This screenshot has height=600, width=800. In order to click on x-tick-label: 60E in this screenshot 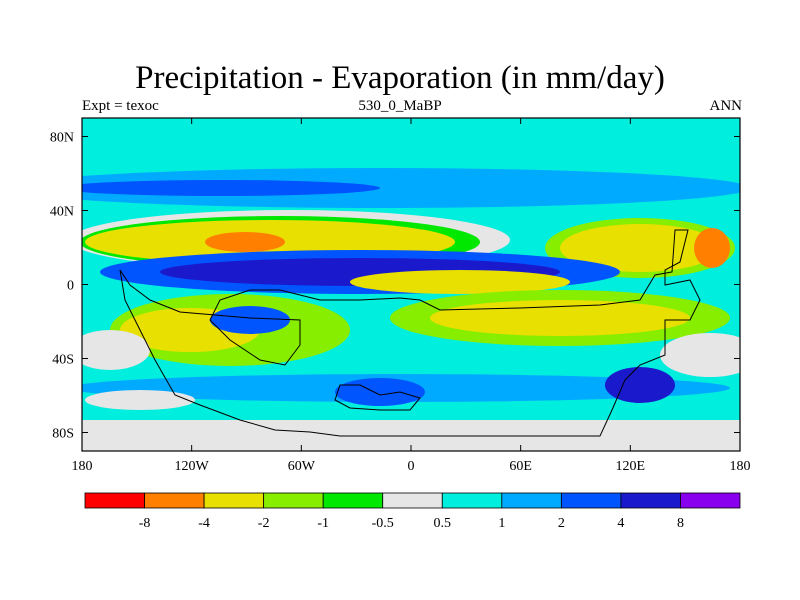, I will do `click(520, 466)`.